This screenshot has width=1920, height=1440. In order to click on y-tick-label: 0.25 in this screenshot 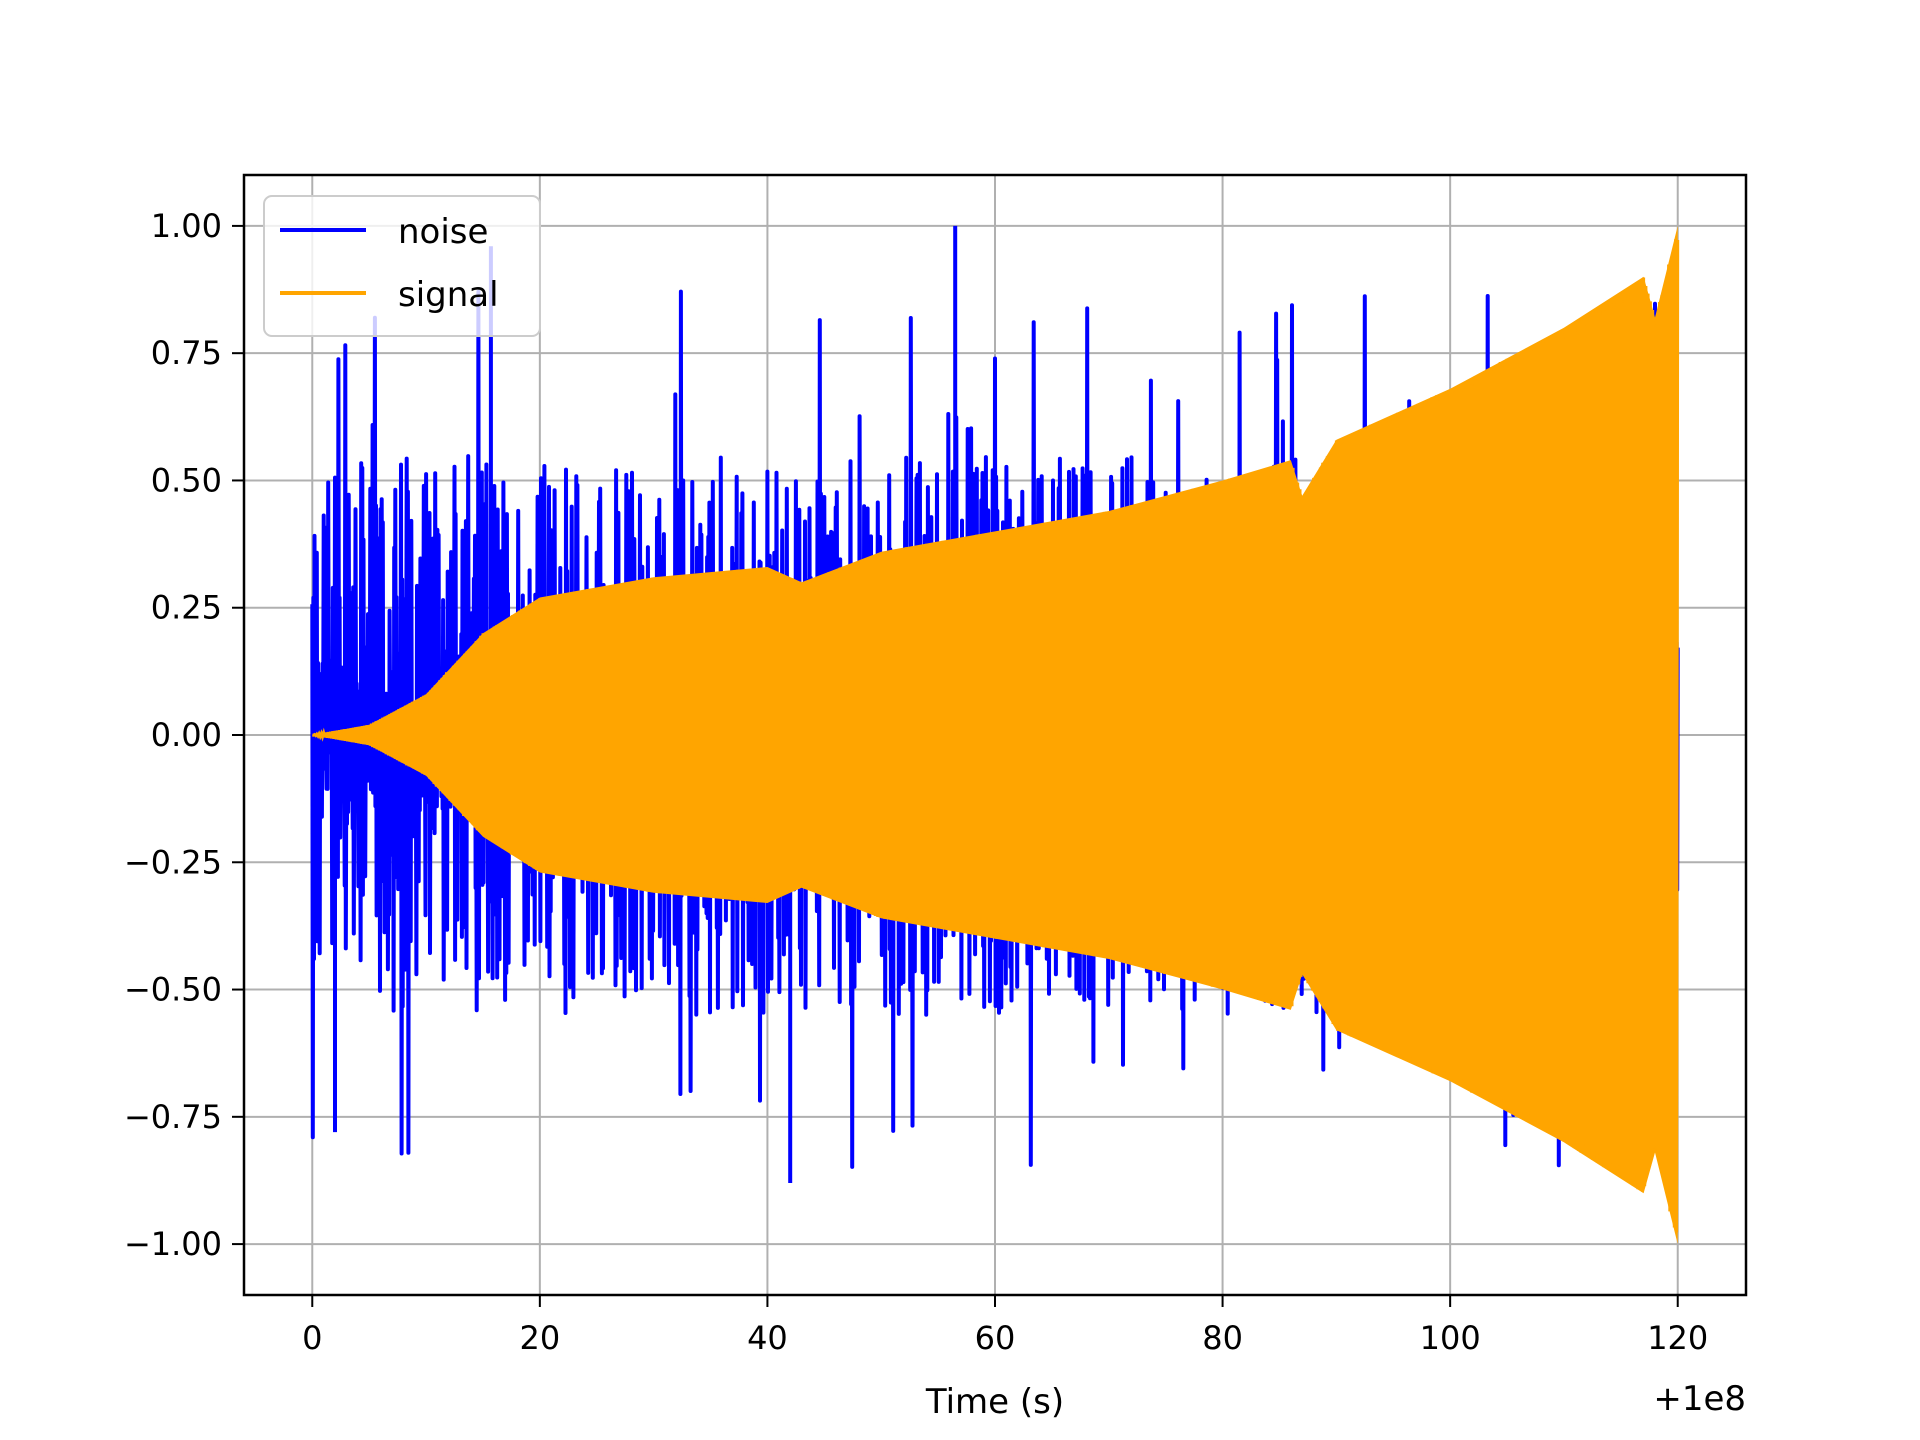, I will do `click(186, 608)`.